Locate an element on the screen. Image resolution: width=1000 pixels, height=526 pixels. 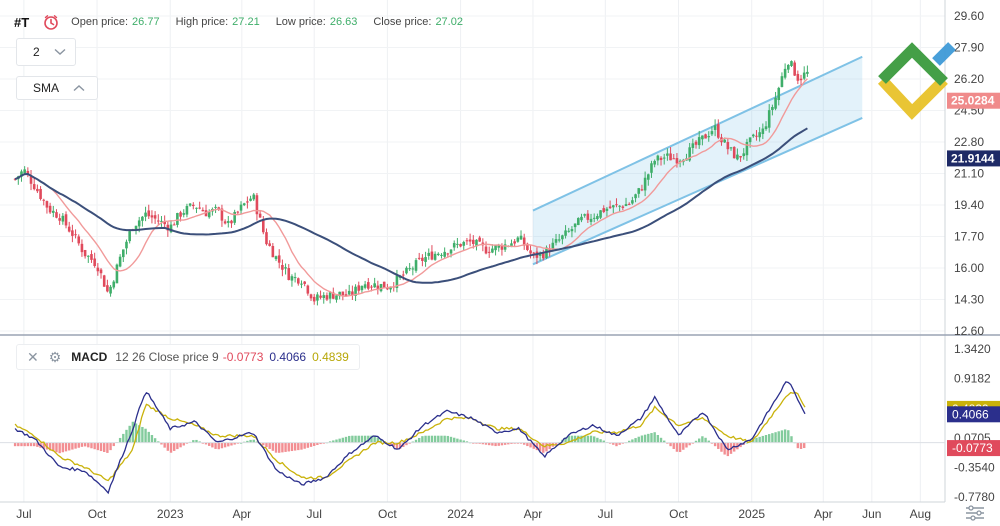
macd-y-tick-label: 1.3420 is located at coordinates (972, 349).